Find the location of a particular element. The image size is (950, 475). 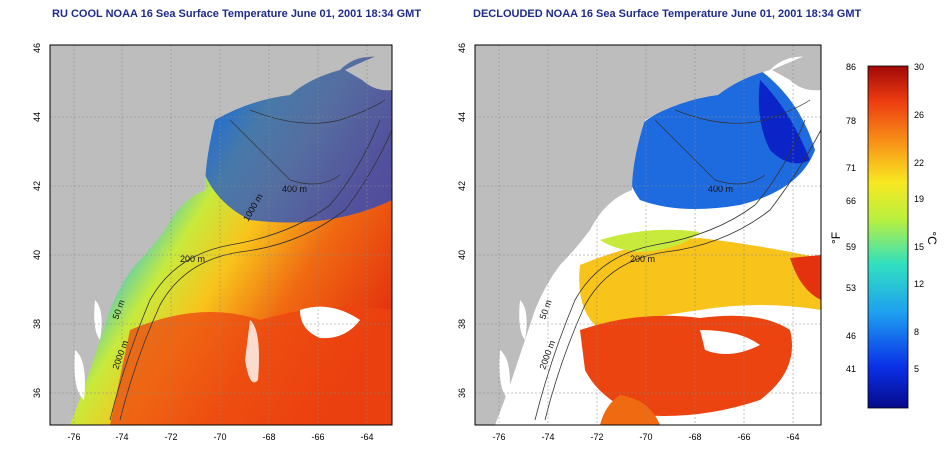

f-tick: 66 is located at coordinates (851, 201).